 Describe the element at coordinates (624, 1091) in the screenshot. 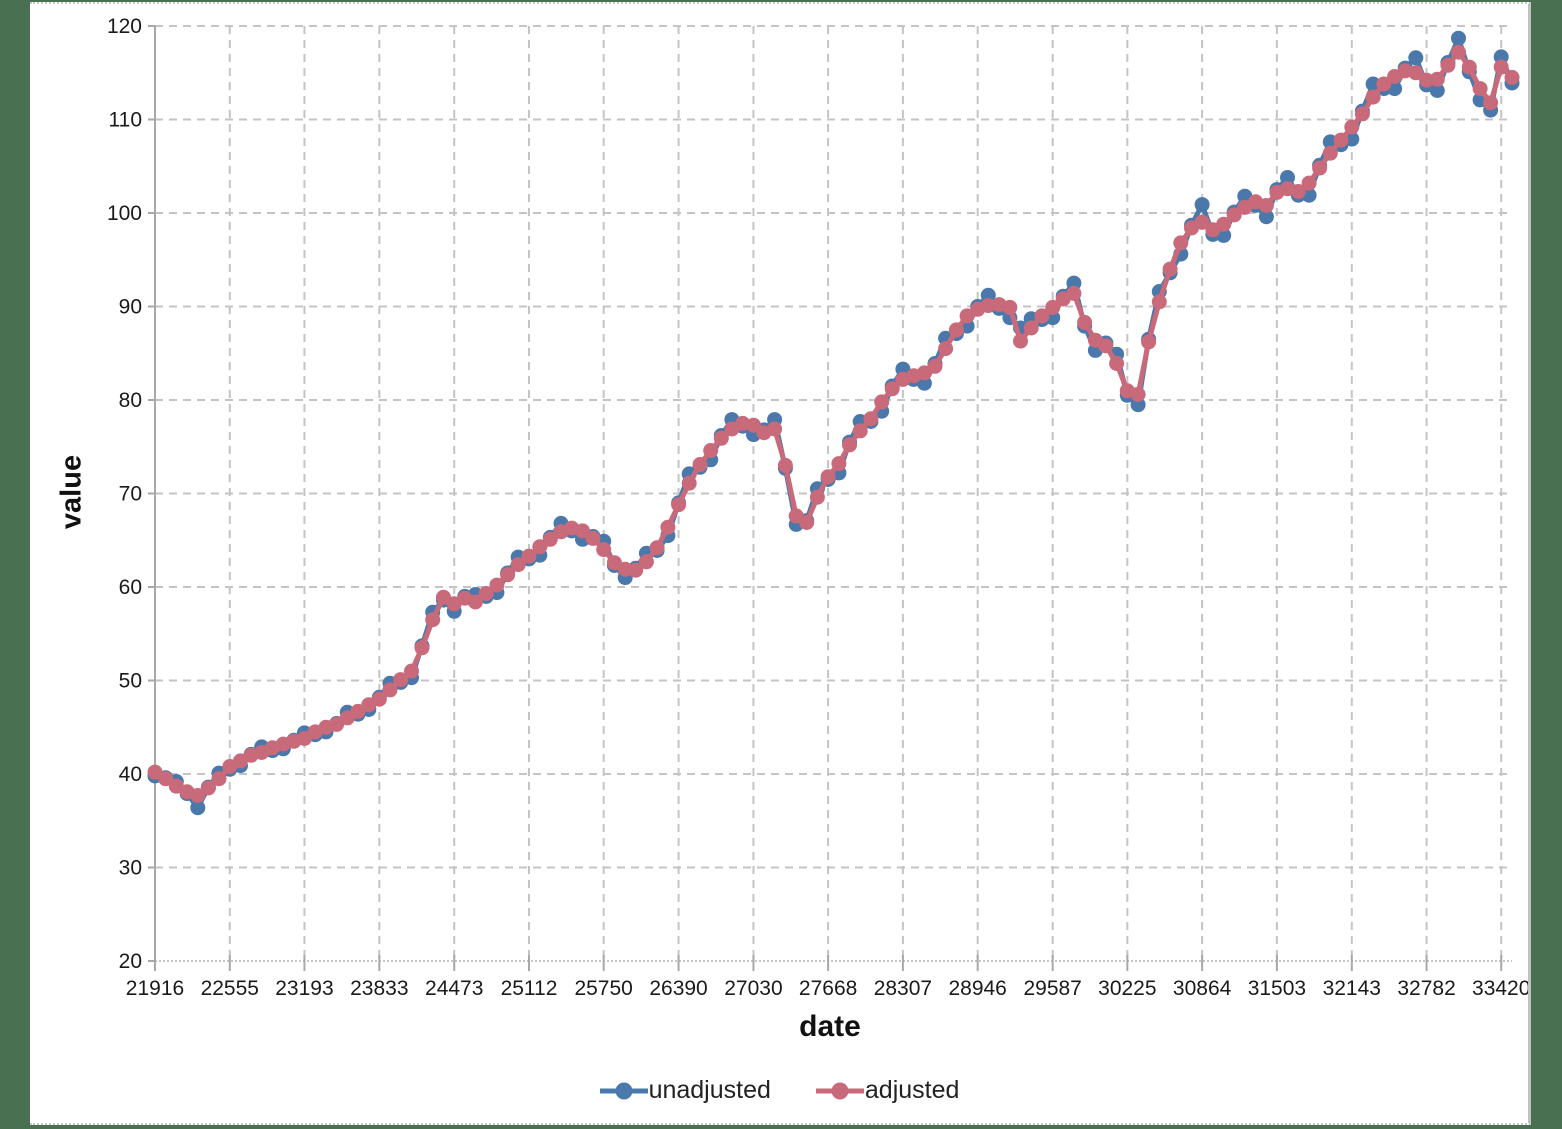

I see `unadjusted-marker-icon` at that location.